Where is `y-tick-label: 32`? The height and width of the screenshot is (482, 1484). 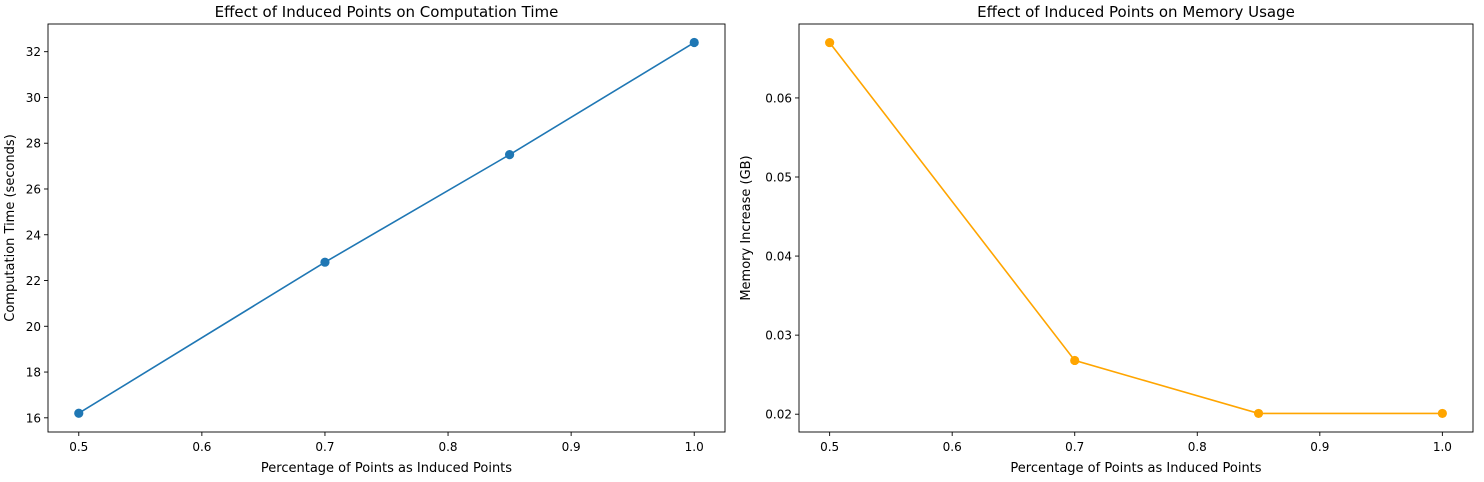
y-tick-label: 32 is located at coordinates (33, 52).